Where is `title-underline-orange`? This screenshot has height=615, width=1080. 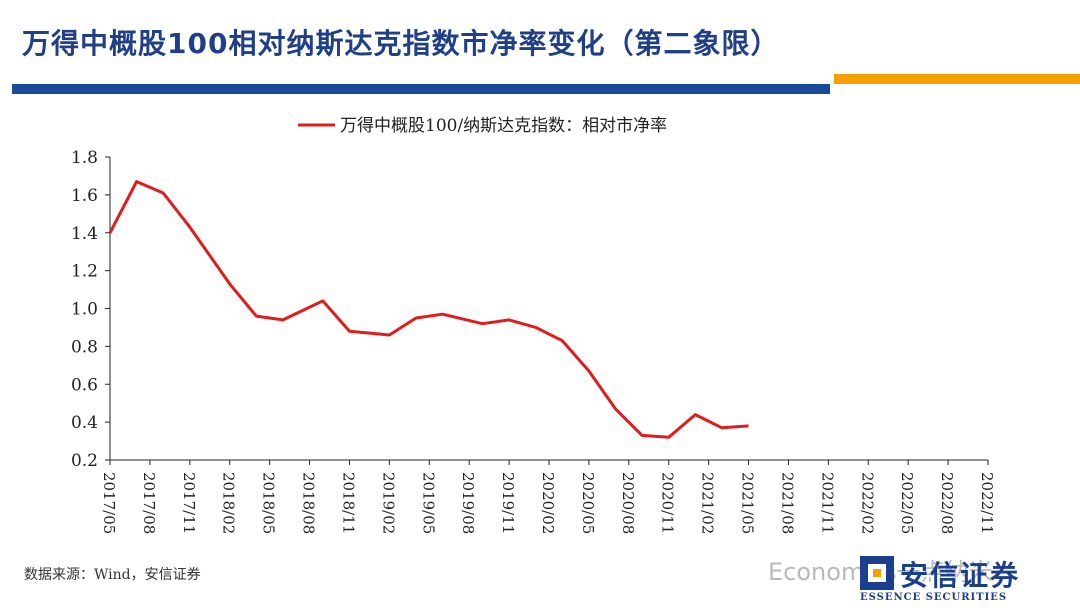
title-underline-orange is located at coordinates (957, 79).